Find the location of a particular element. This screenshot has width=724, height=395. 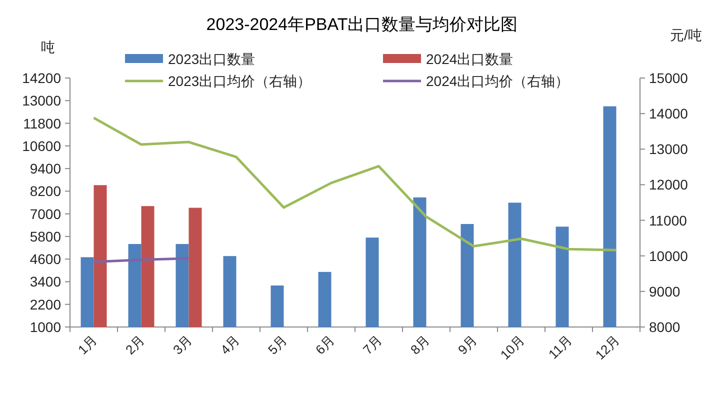

y2-tick-label: 13000 is located at coordinates (668, 149).